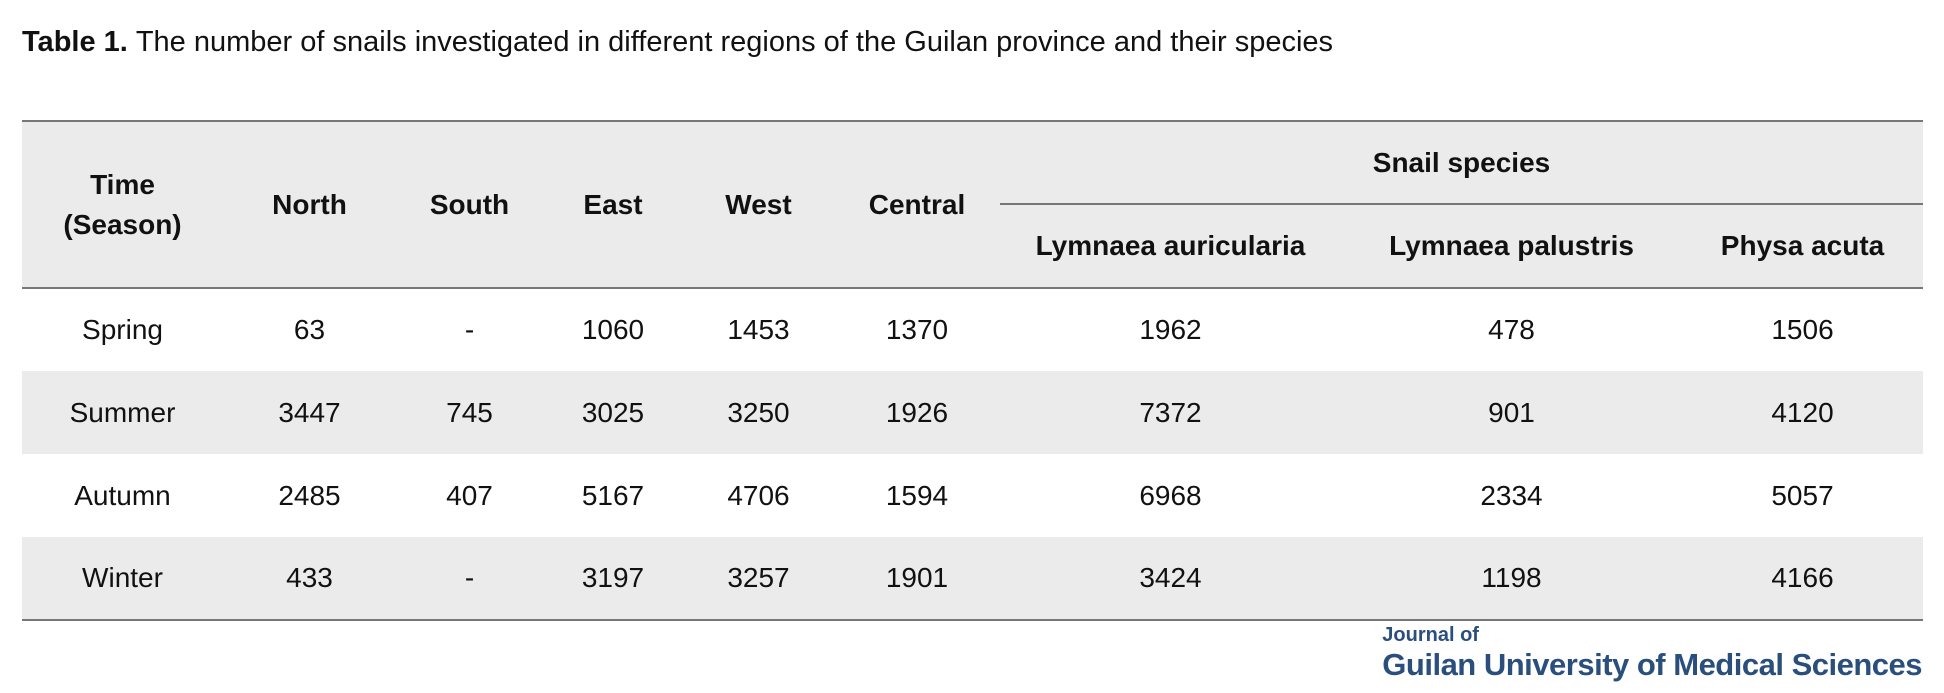  Describe the element at coordinates (1802, 412) in the screenshot. I see `table-cell: 4120` at that location.